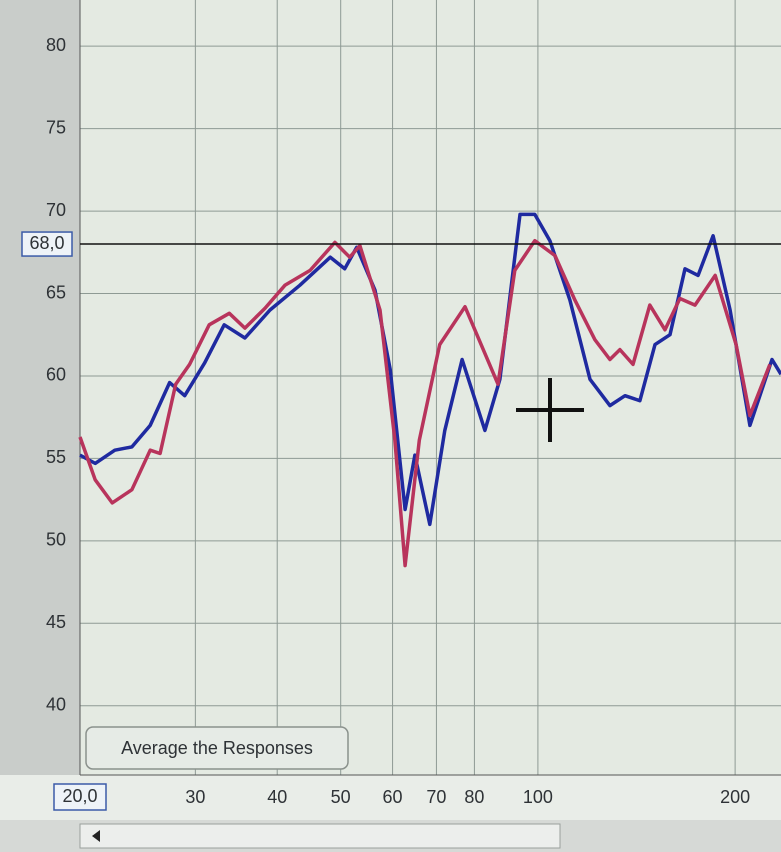 The width and height of the screenshot is (781, 852). What do you see at coordinates (56, 375) in the screenshot?
I see `y-tick-label: 60` at bounding box center [56, 375].